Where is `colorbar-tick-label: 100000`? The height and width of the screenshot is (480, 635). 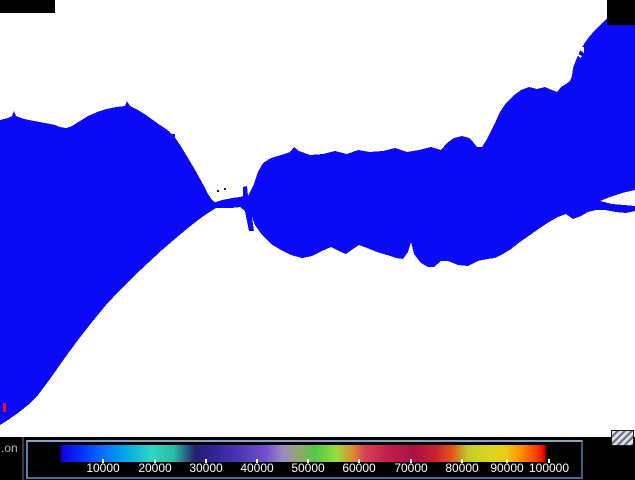 colorbar-tick-label: 100000 is located at coordinates (549, 468).